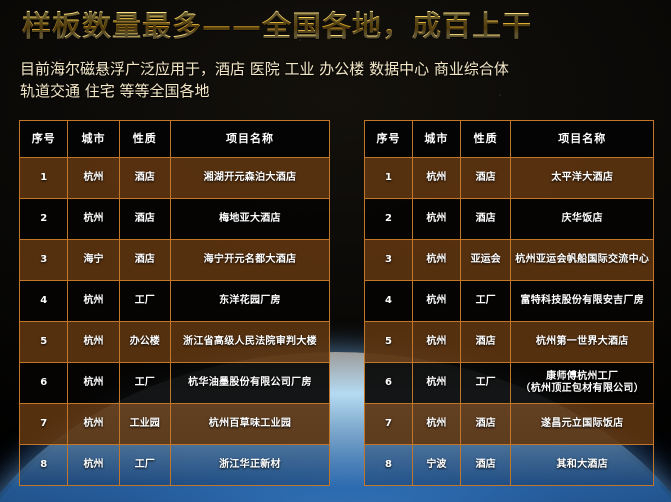  Describe the element at coordinates (250, 219) in the screenshot. I see `cell-project: 梅地亚大酒店` at that location.